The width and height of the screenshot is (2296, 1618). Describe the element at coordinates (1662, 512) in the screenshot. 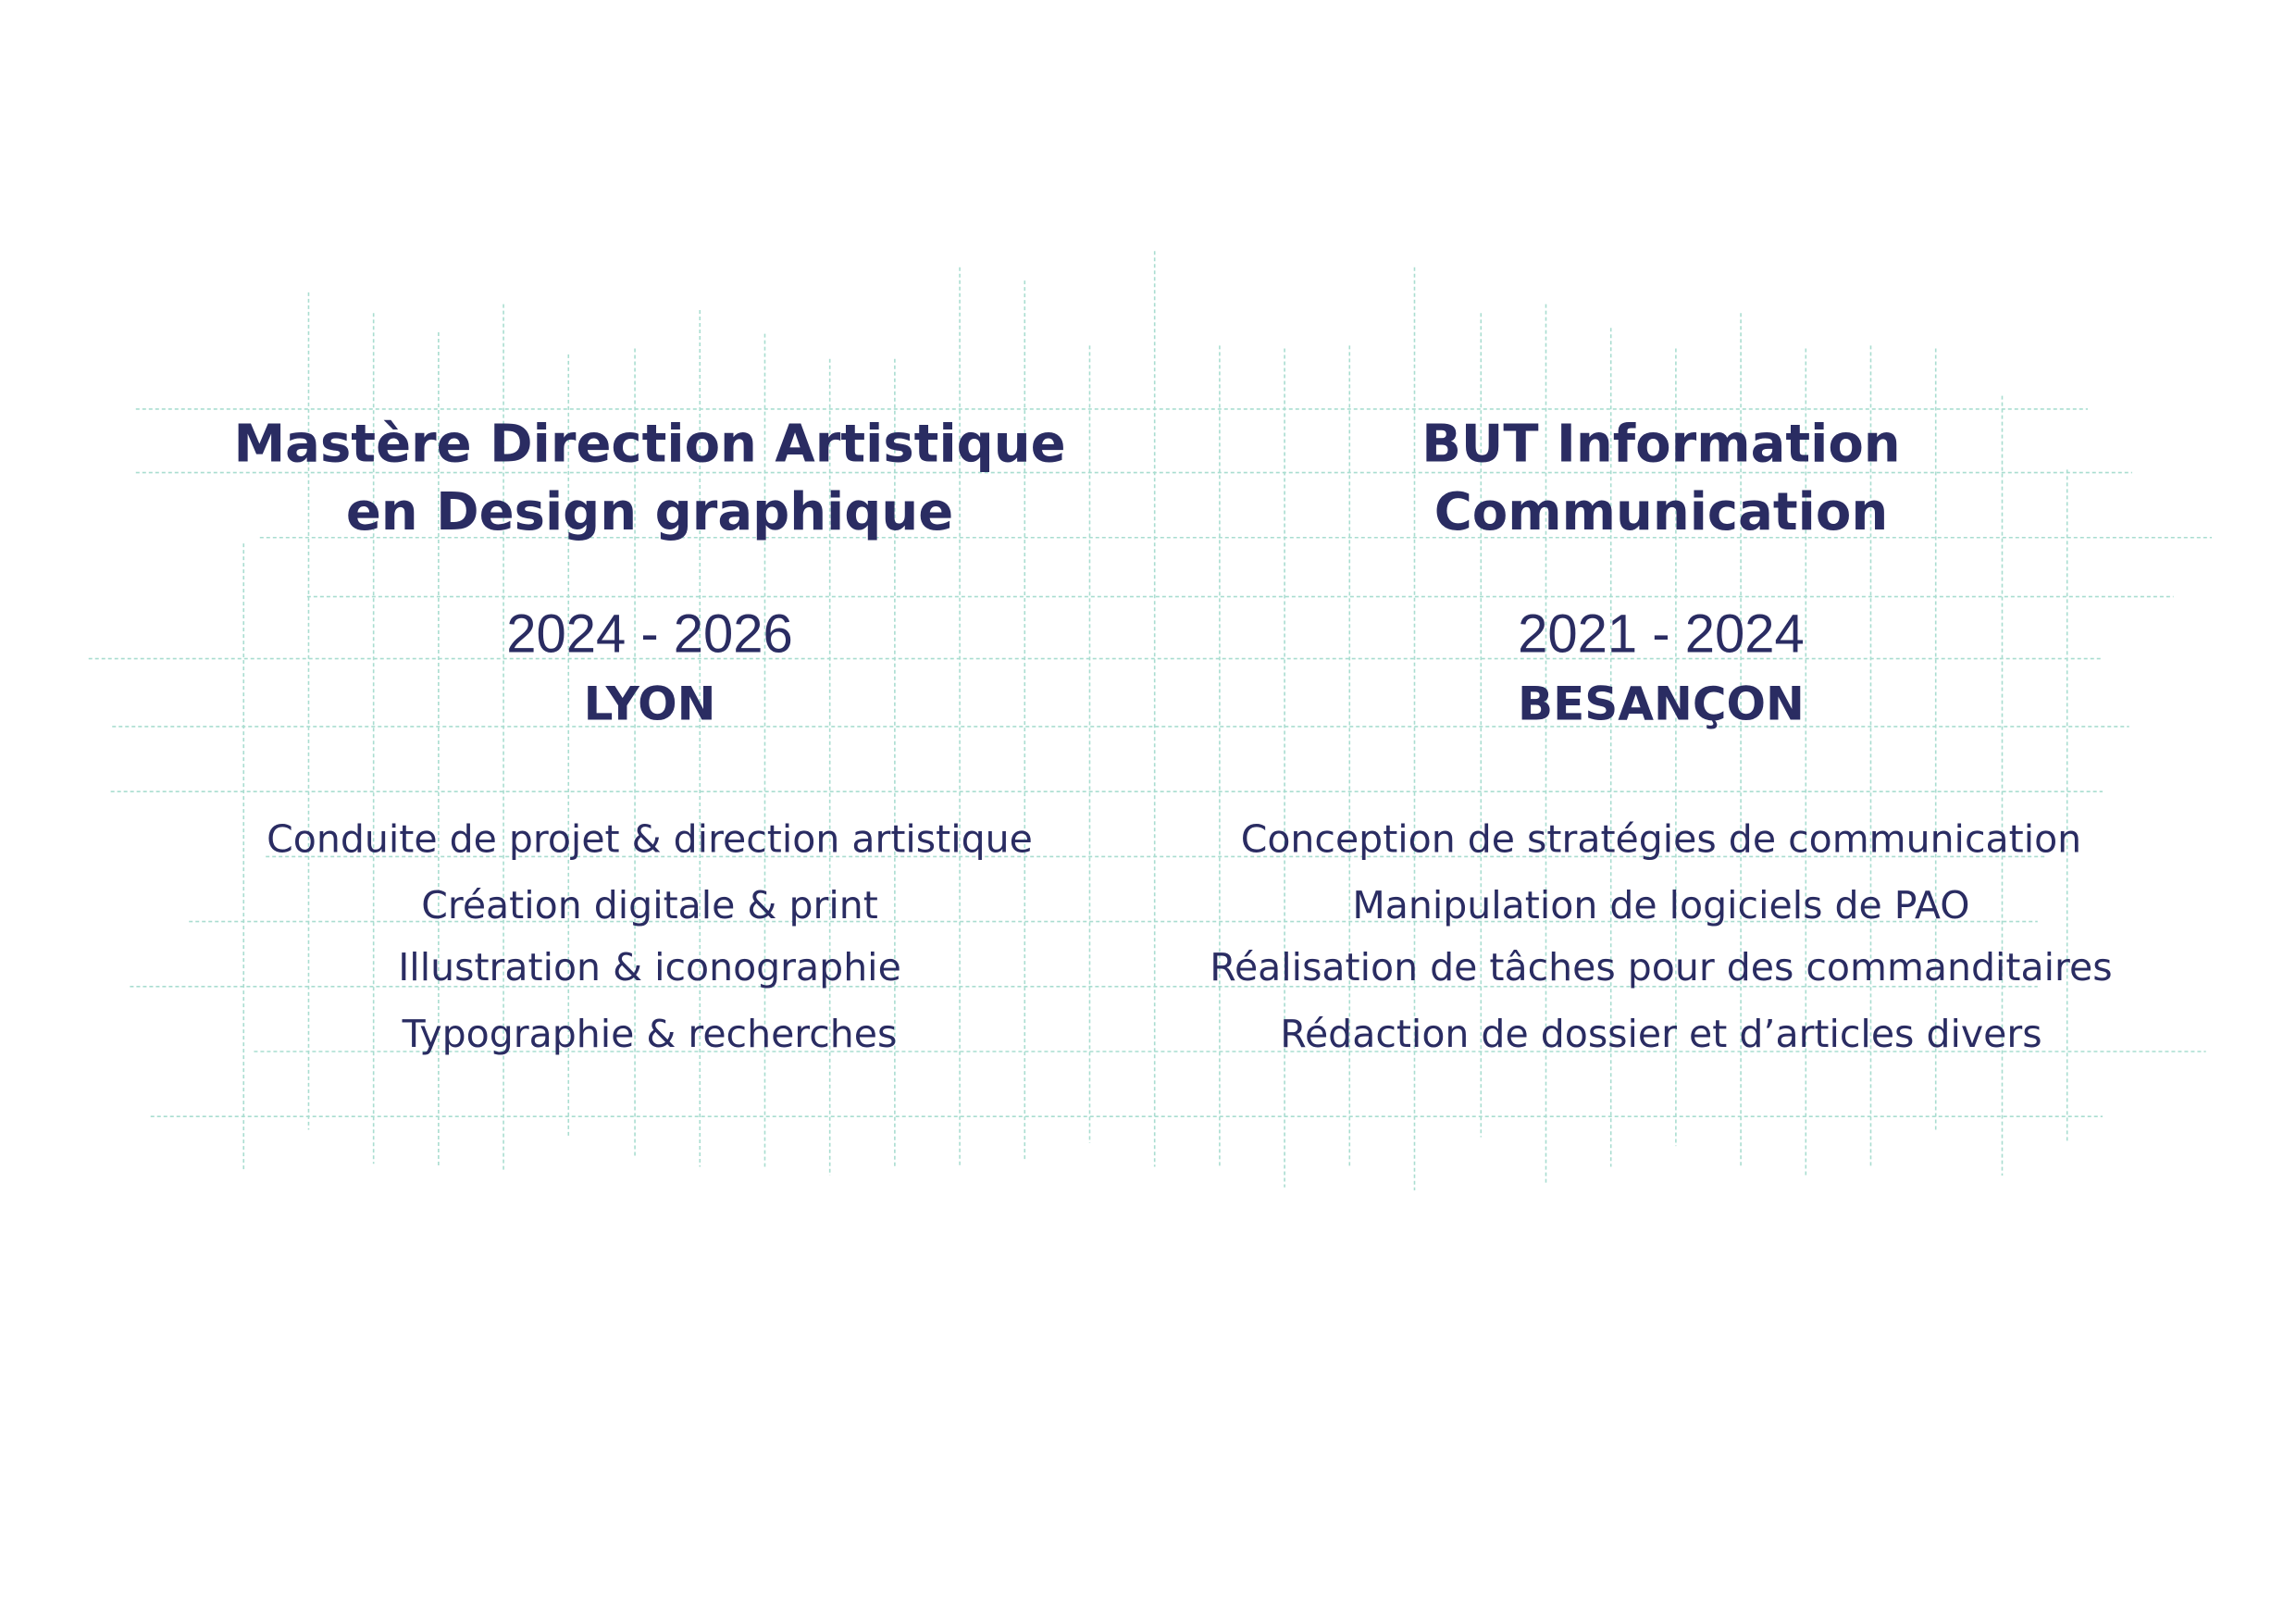

I see `degree-title: Communication` at that location.